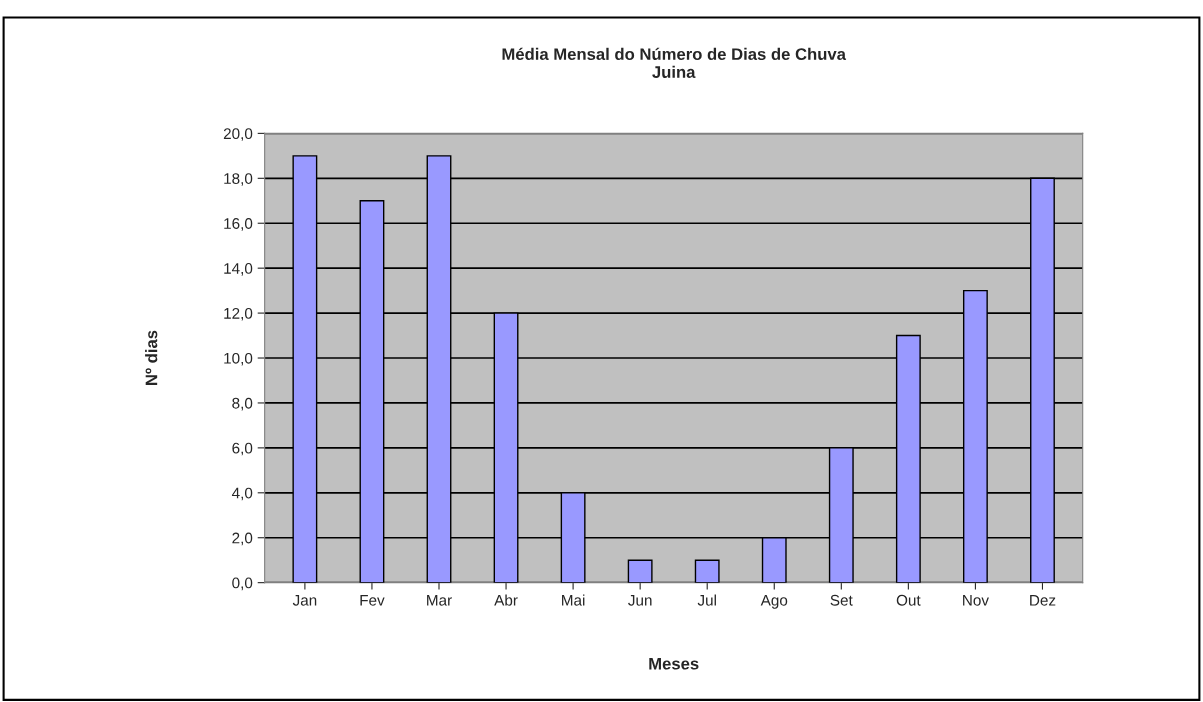 The width and height of the screenshot is (1203, 702). Describe the element at coordinates (908, 600) in the screenshot. I see `x-tick-label: Out` at that location.